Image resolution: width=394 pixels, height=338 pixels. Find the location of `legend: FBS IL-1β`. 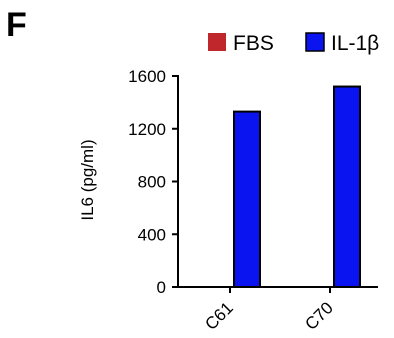

legend: FBS IL-1β is located at coordinates (293, 43).